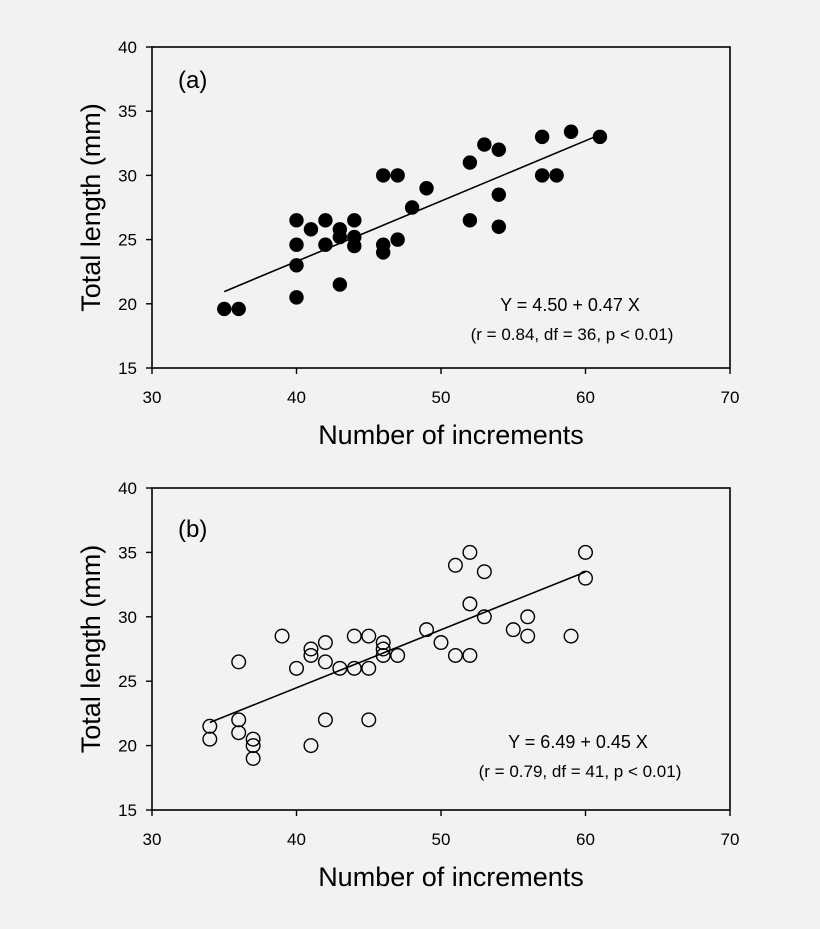 The image size is (820, 929). What do you see at coordinates (570, 305) in the screenshot?
I see `regression-equation: Y = 4.50 + 0.47 X` at bounding box center [570, 305].